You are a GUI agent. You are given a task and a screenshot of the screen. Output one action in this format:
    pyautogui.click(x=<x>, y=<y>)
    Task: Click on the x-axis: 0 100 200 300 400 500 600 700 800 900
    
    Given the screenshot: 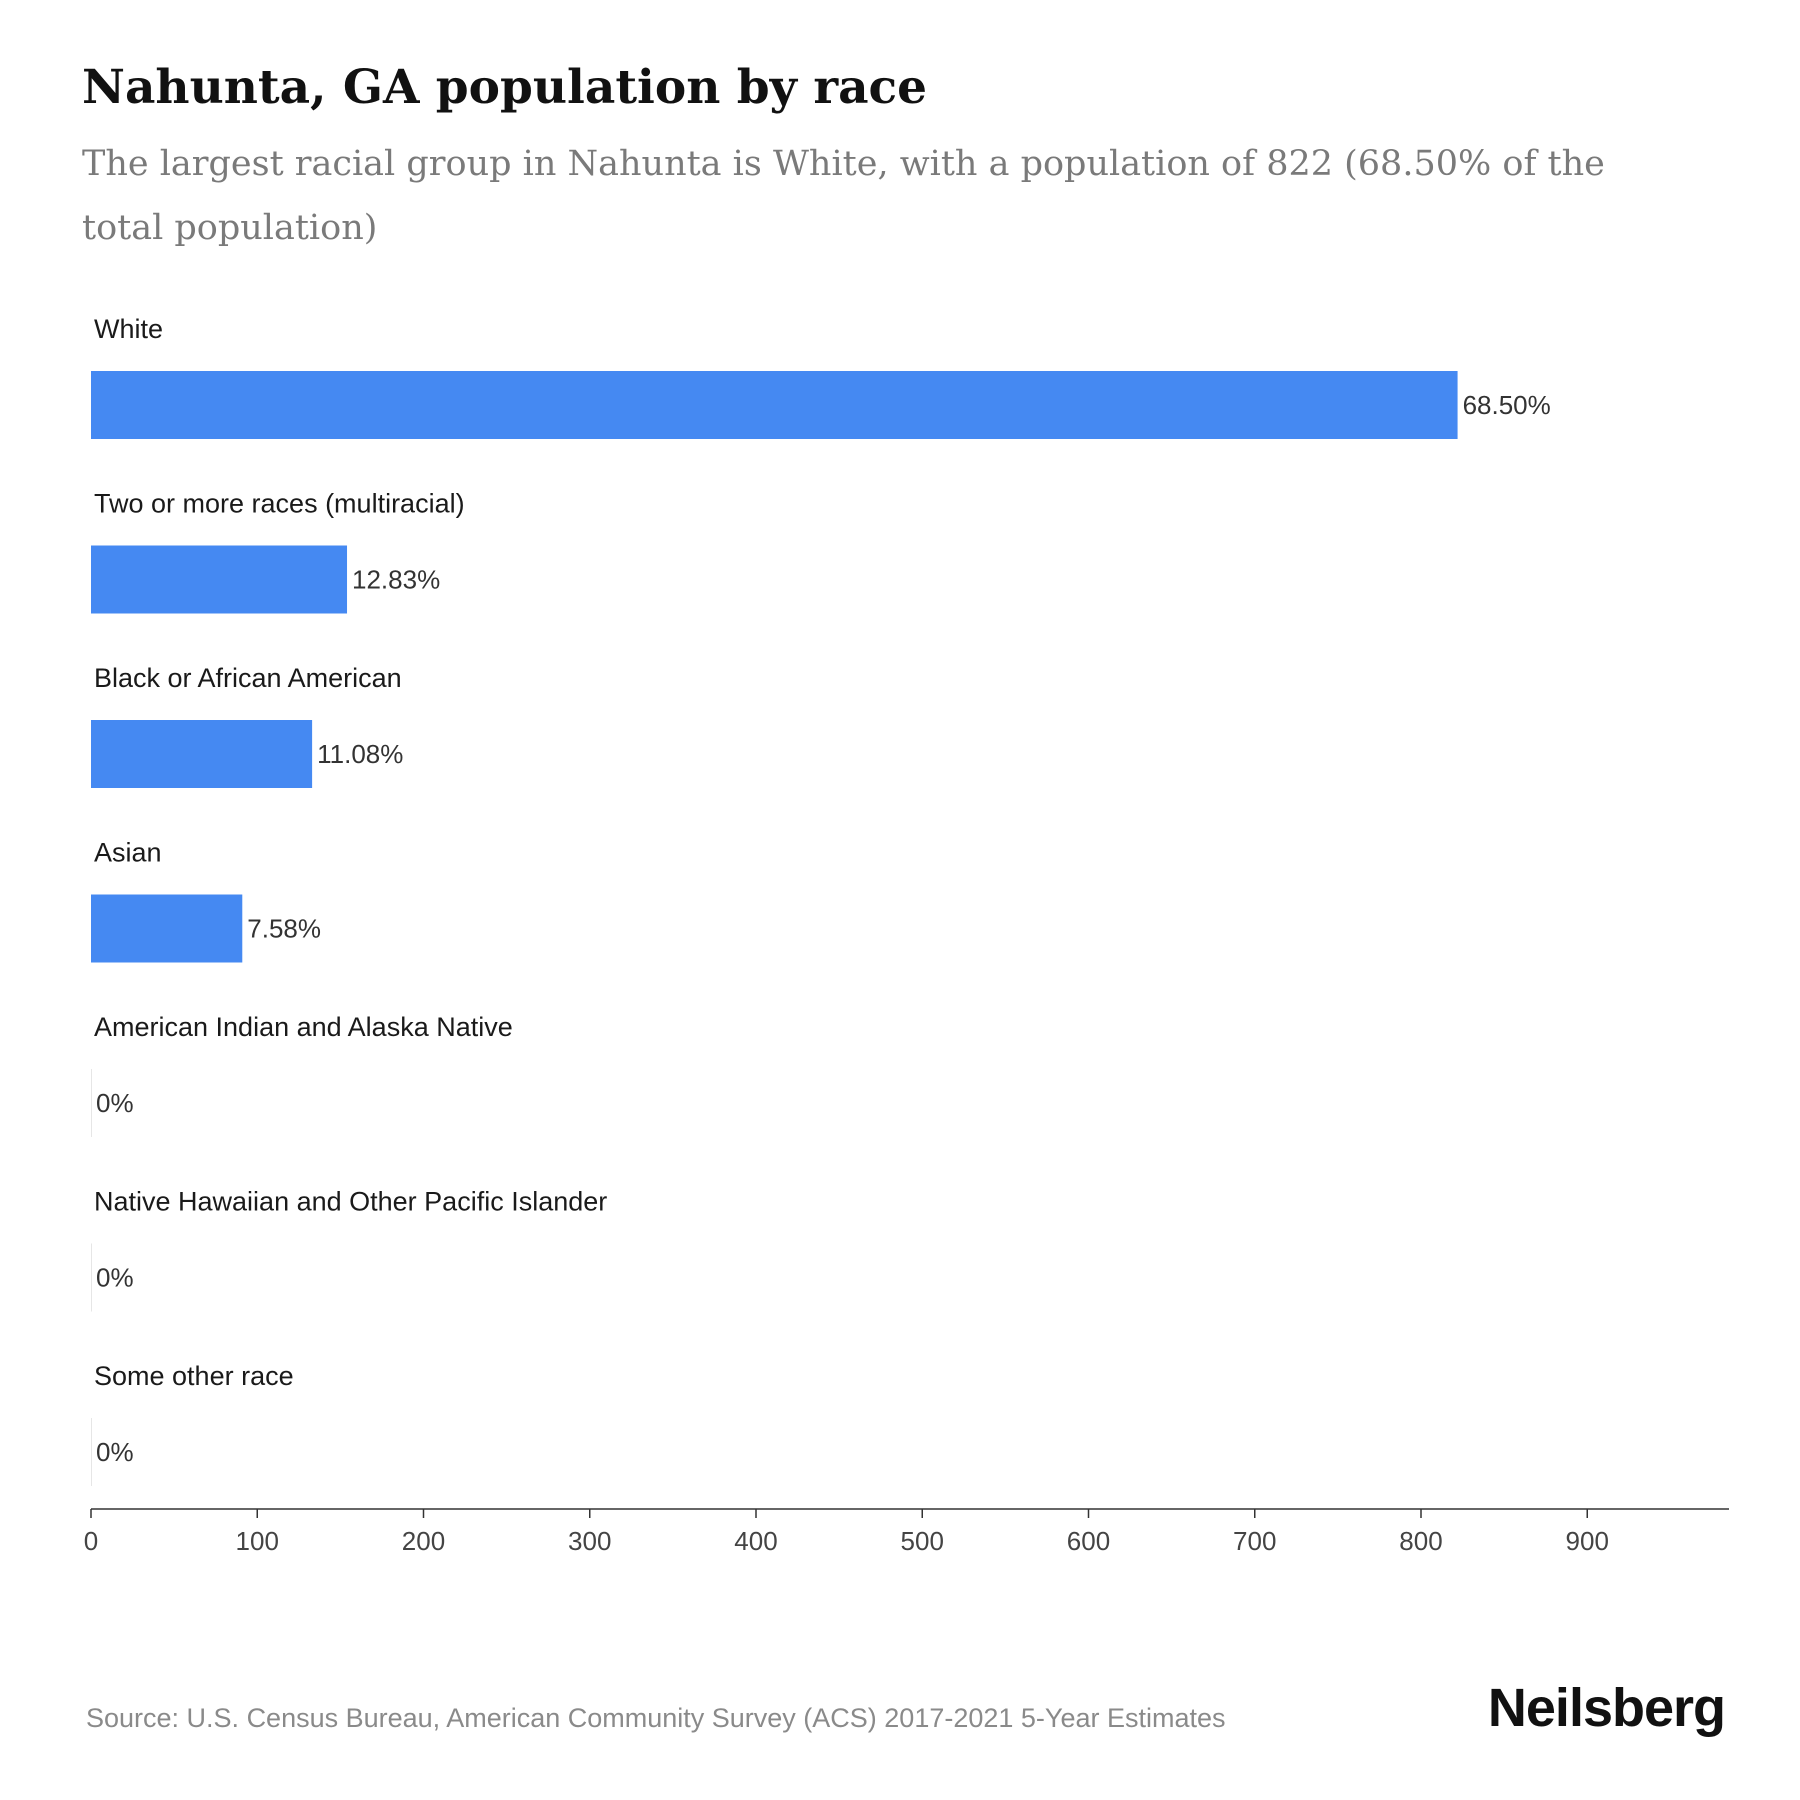 What is the action you would take?
    pyautogui.click(x=906, y=1532)
    